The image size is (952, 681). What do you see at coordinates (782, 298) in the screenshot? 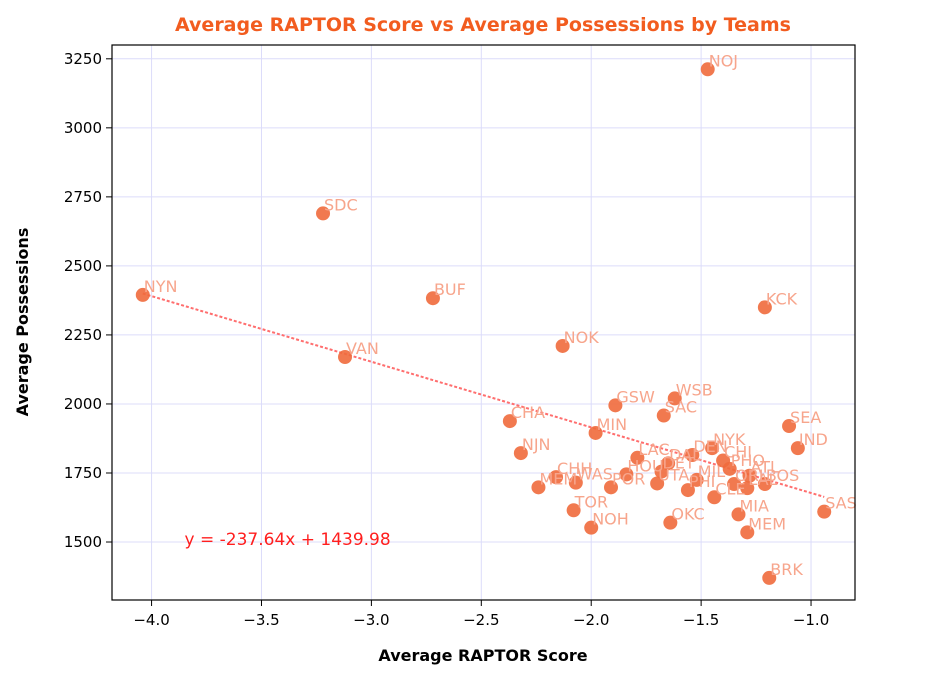
I see `data-point-label: KCK` at bounding box center [782, 298].